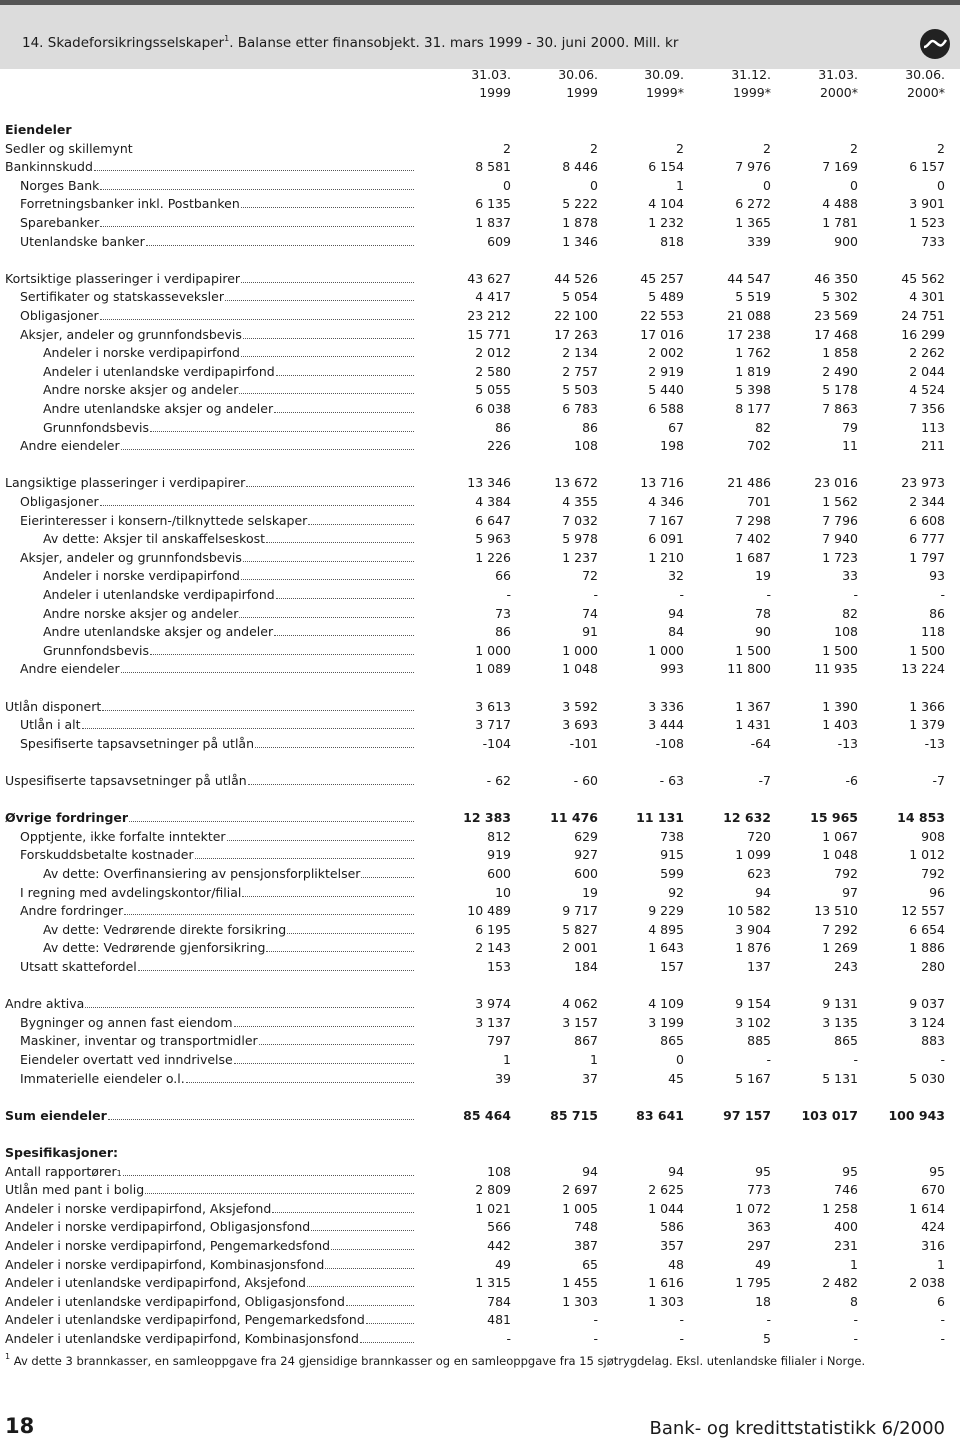 The image size is (960, 1445). What do you see at coordinates (763, 576) in the screenshot?
I see `cell-value: 19` at bounding box center [763, 576].